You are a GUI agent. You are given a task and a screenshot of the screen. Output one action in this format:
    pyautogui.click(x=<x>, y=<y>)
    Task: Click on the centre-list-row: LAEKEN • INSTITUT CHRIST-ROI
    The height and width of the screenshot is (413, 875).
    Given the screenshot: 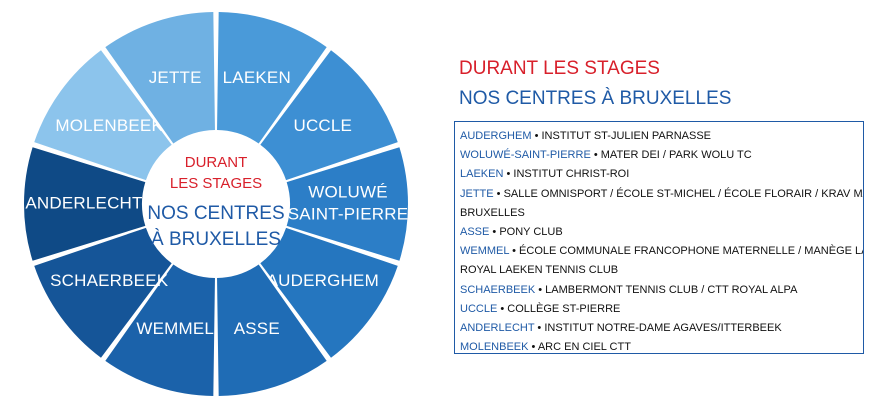 What is the action you would take?
    pyautogui.click(x=661, y=174)
    